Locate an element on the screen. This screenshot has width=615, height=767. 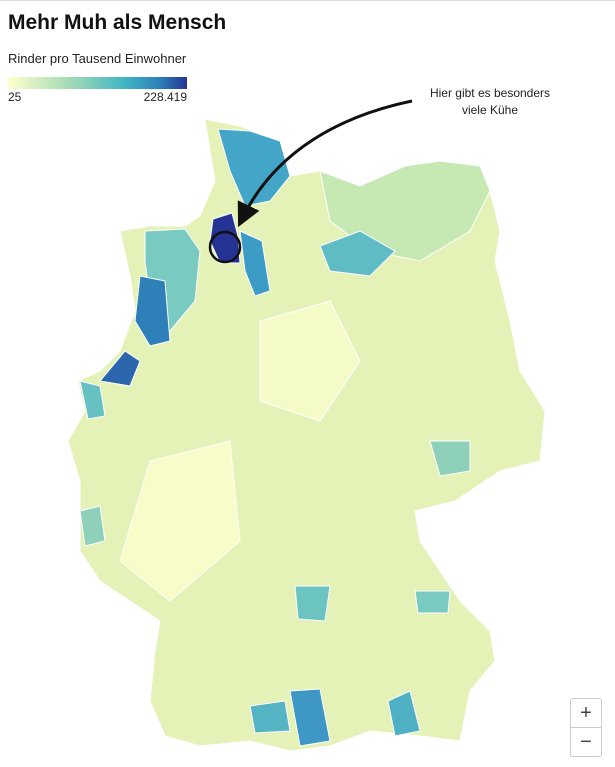
legend-max: 228.419 is located at coordinates (166, 97).